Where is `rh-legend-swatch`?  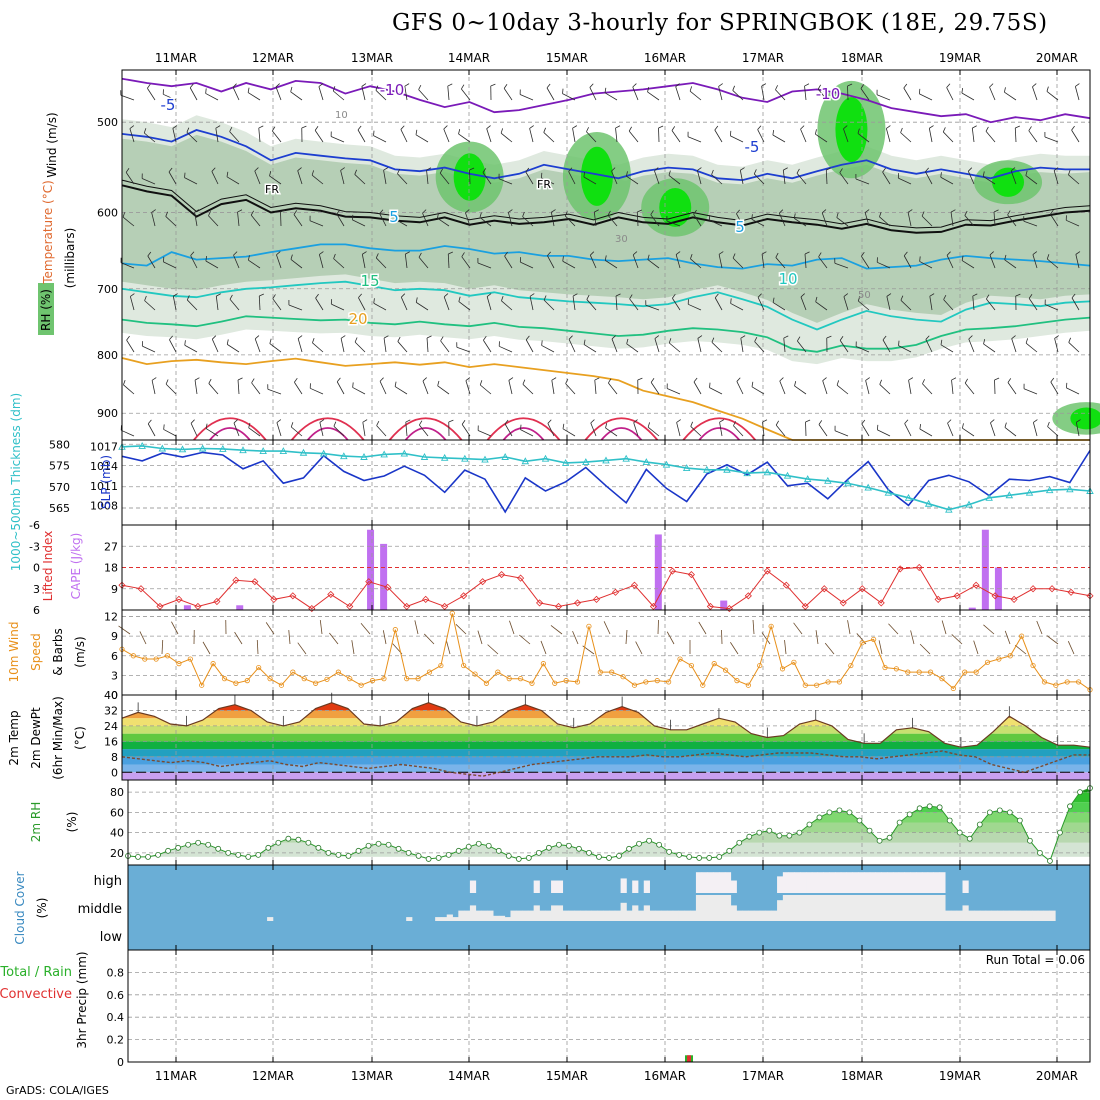
rh-legend-swatch is located at coordinates (46, 309).